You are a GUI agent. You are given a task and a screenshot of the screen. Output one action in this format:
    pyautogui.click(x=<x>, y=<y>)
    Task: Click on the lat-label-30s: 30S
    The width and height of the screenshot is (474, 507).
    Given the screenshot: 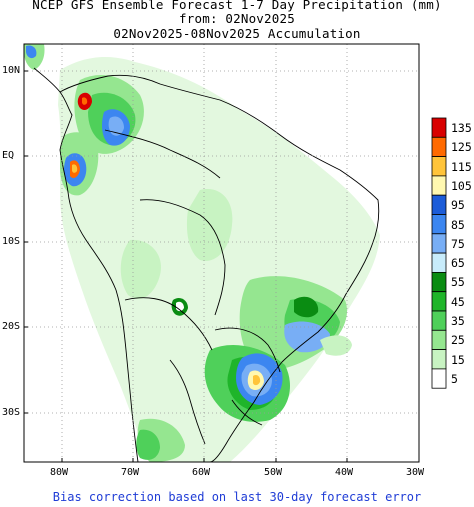 What is the action you would take?
    pyautogui.click(x=11, y=412)
    